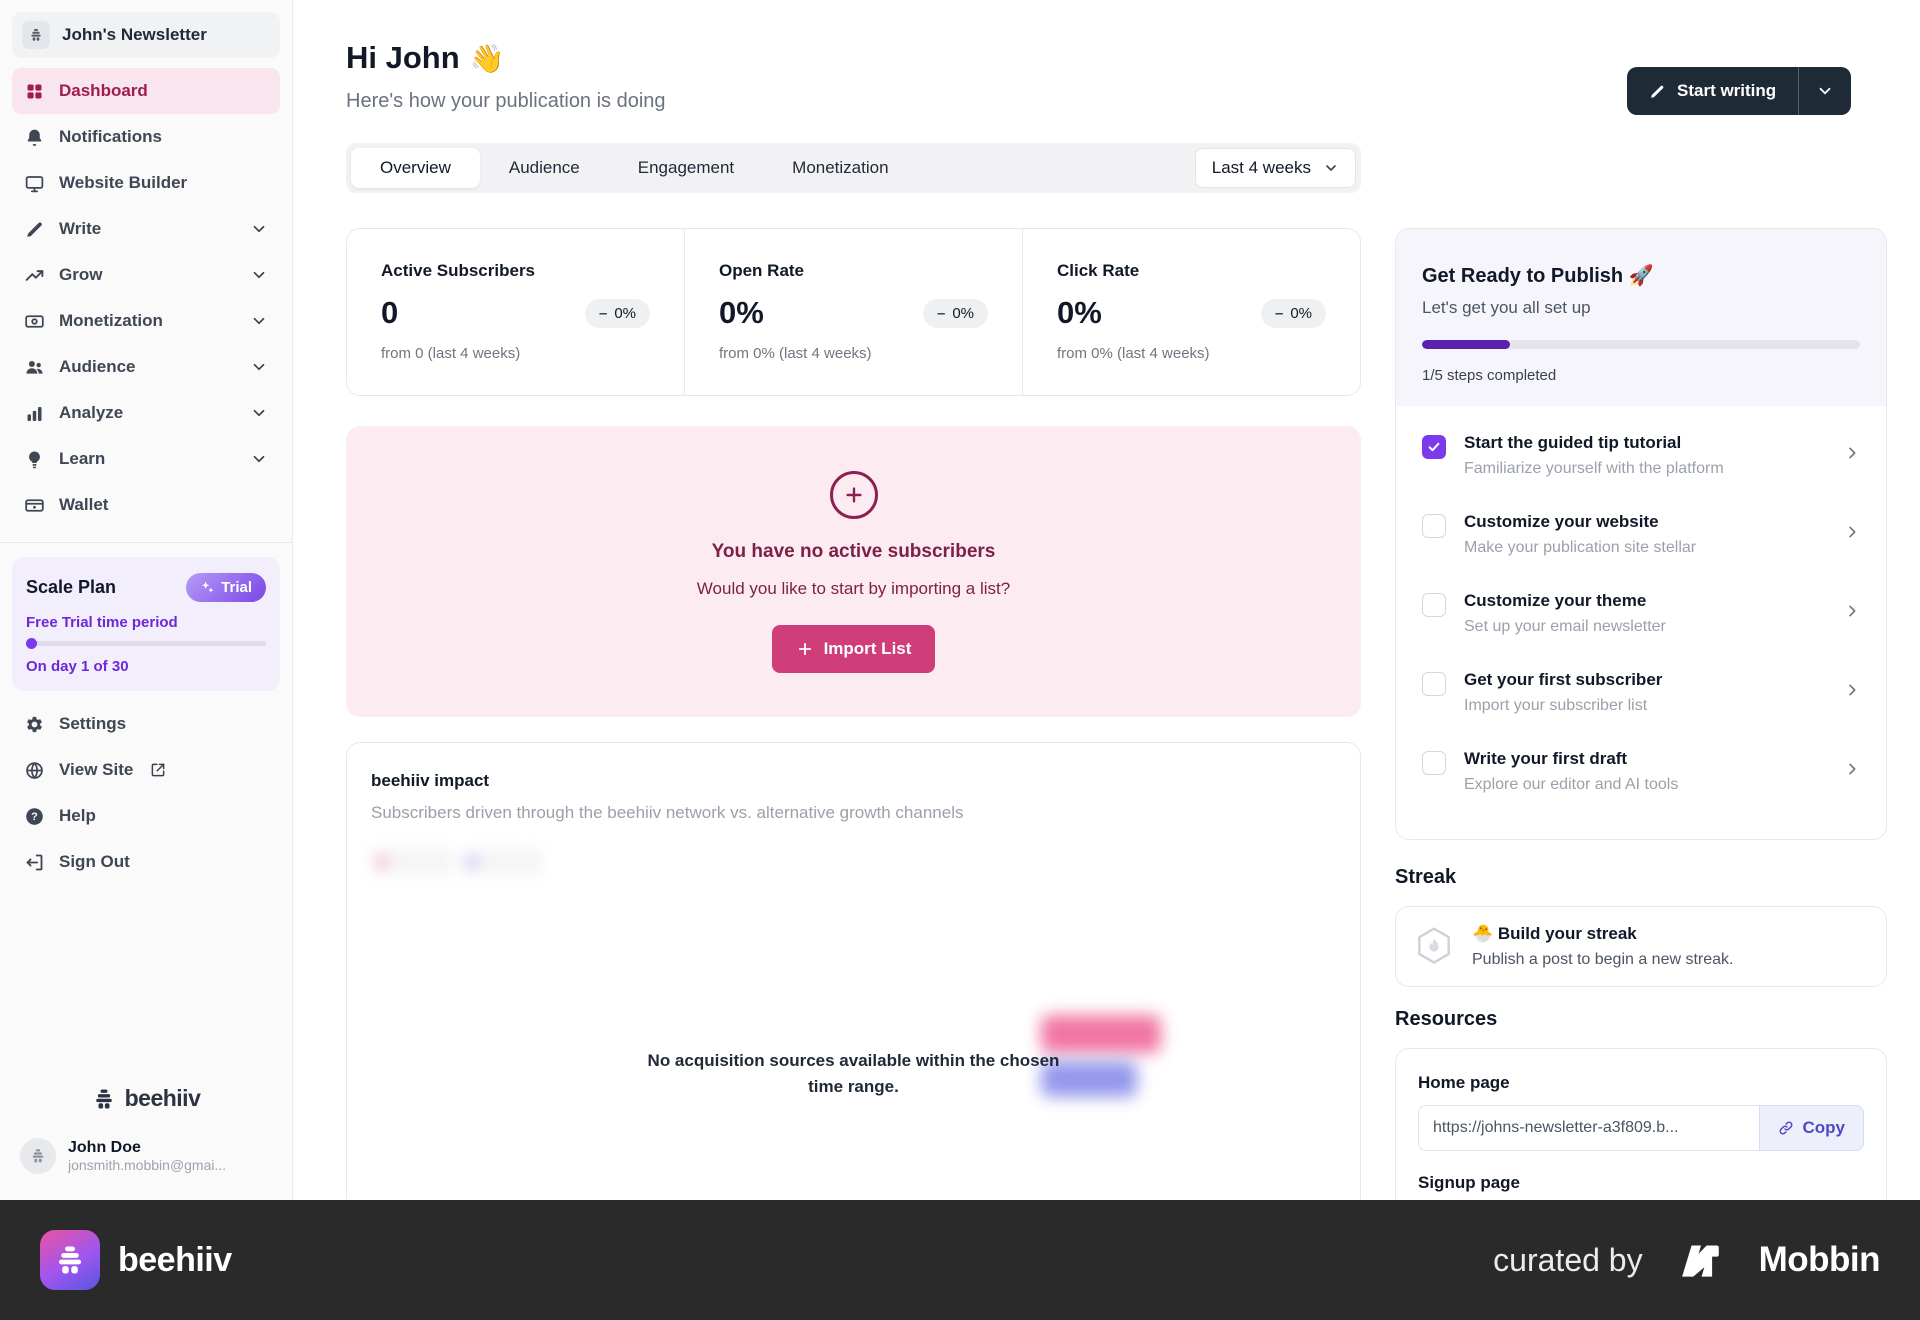  I want to click on trial-badge: Trial, so click(226, 587).